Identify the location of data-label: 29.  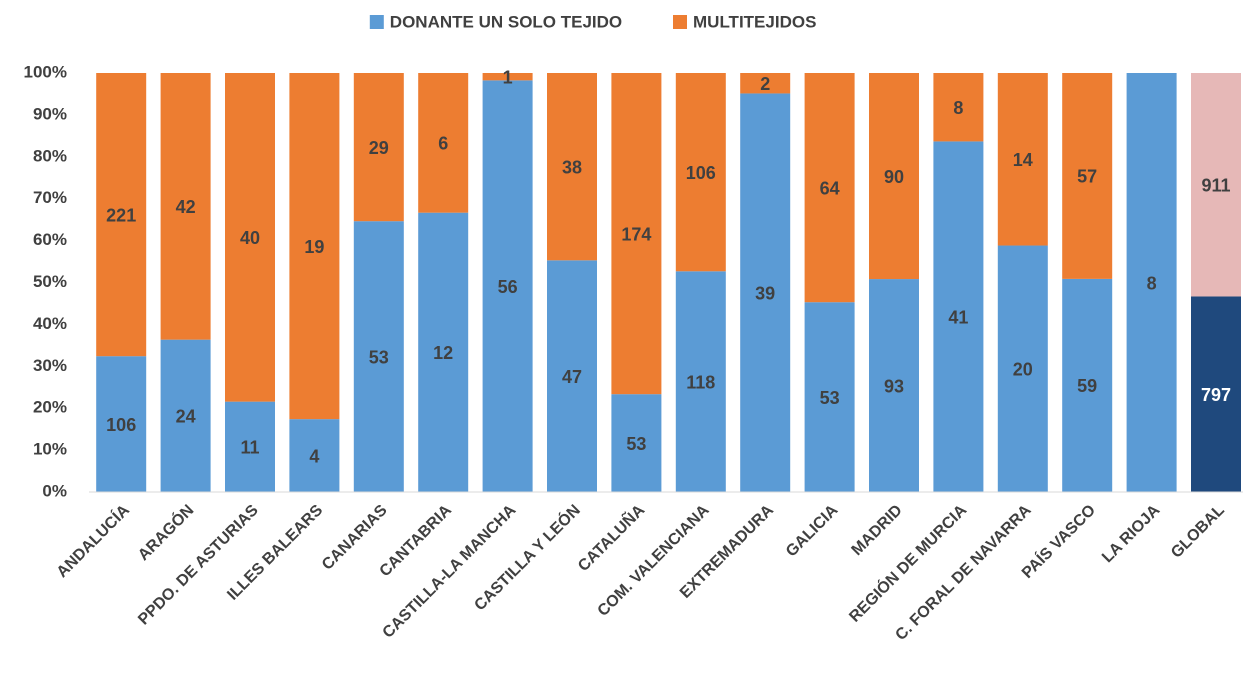
(379, 148).